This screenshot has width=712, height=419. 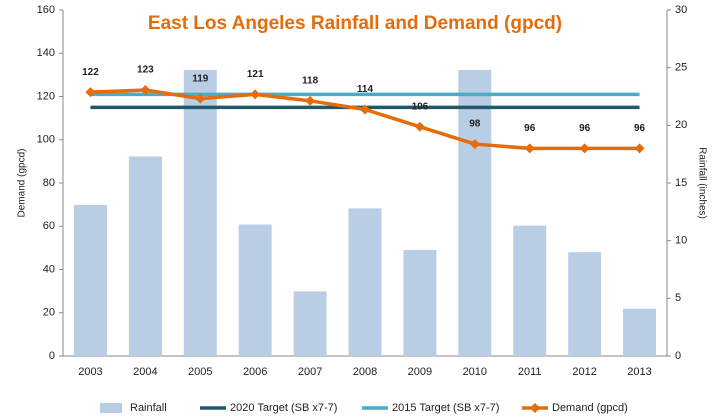 What do you see at coordinates (365, 89) in the screenshot?
I see `data-label: 114` at bounding box center [365, 89].